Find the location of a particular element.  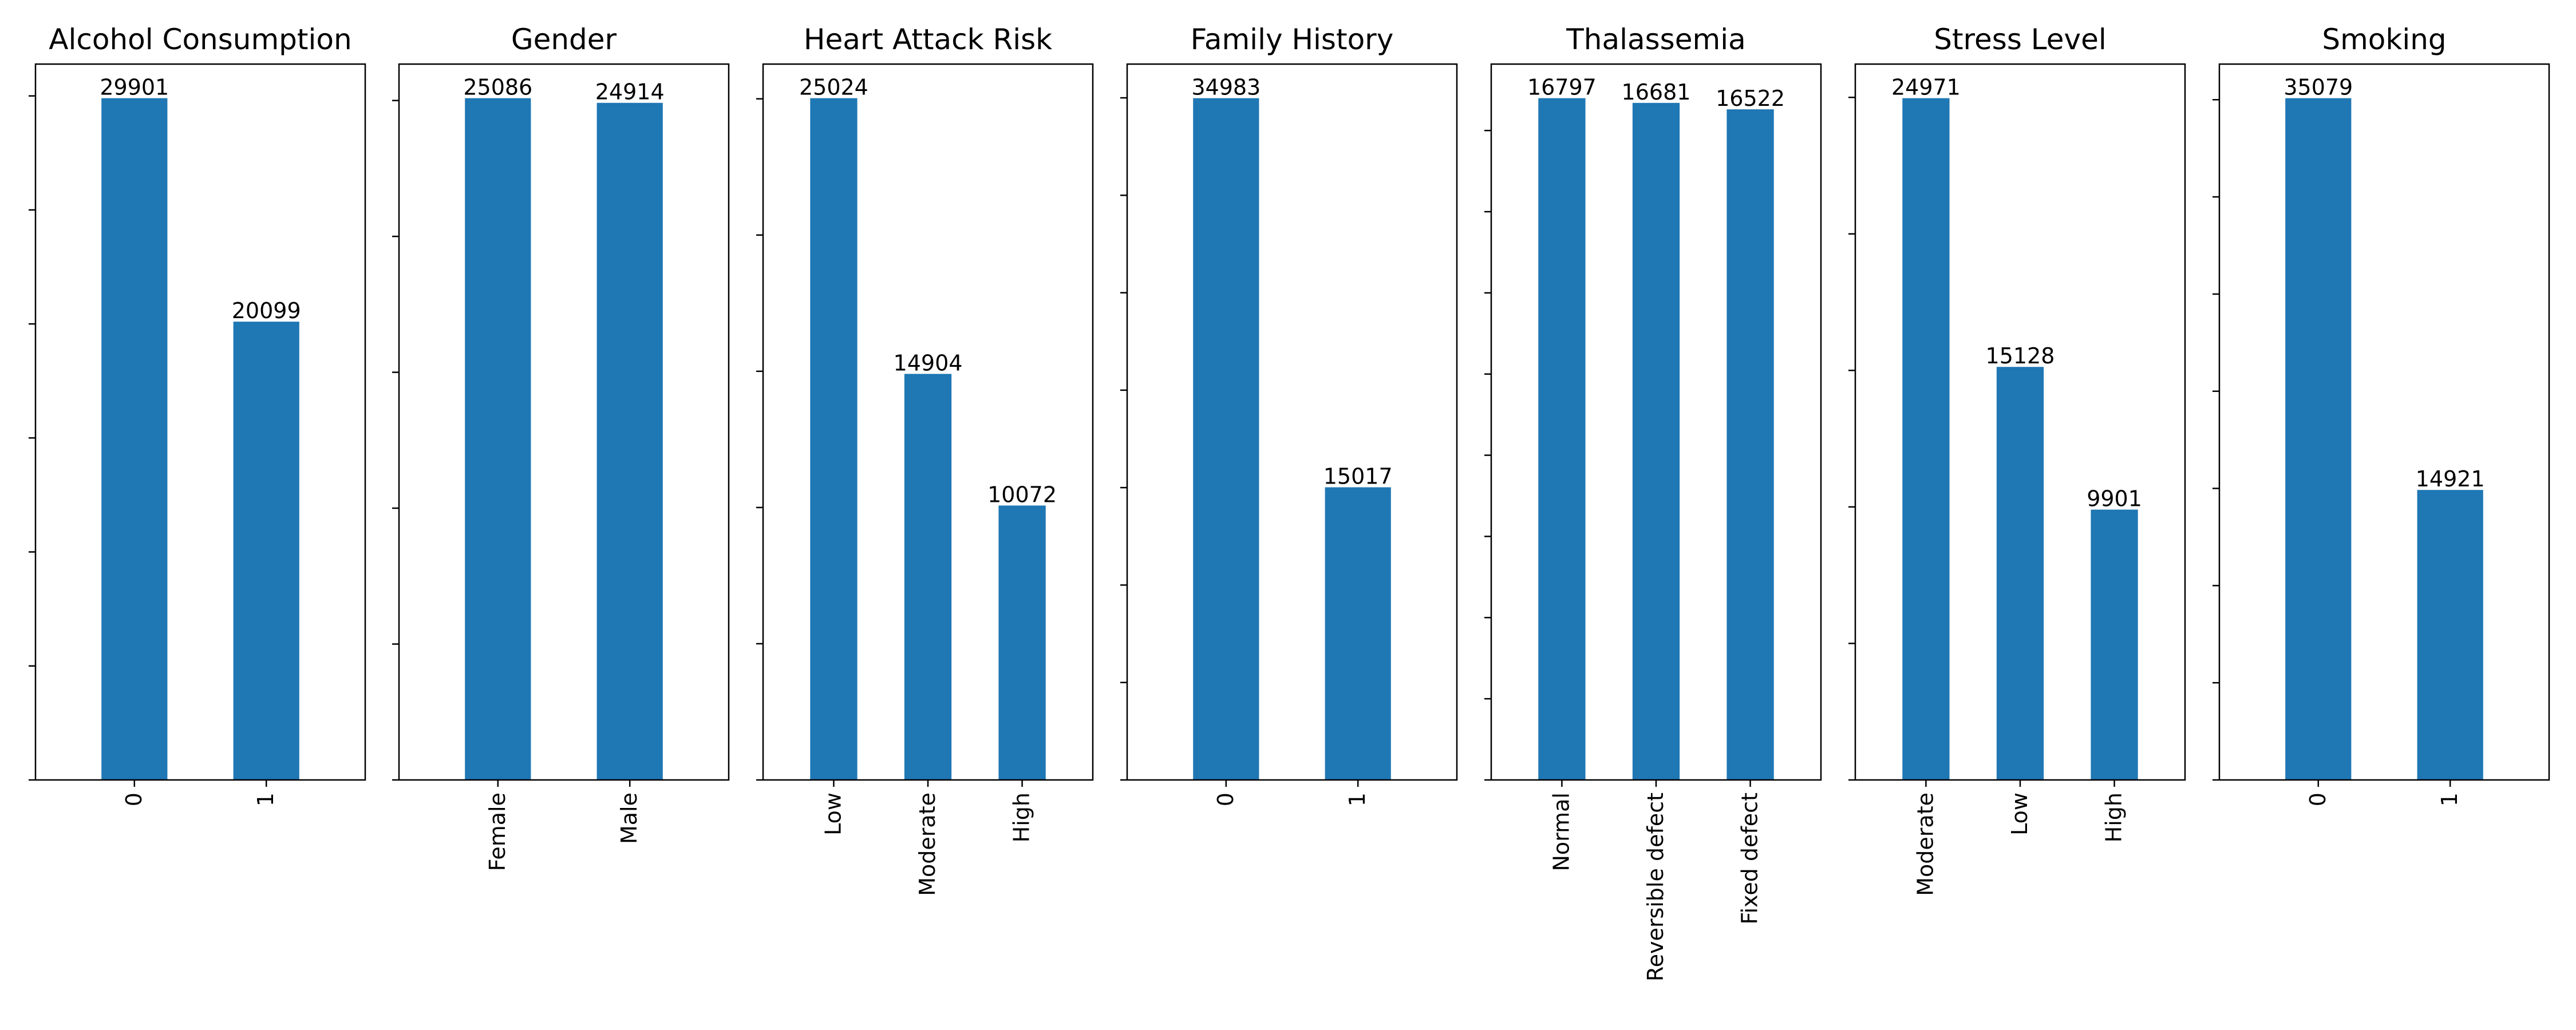

panel-title: Smoking is located at coordinates (2384, 39).